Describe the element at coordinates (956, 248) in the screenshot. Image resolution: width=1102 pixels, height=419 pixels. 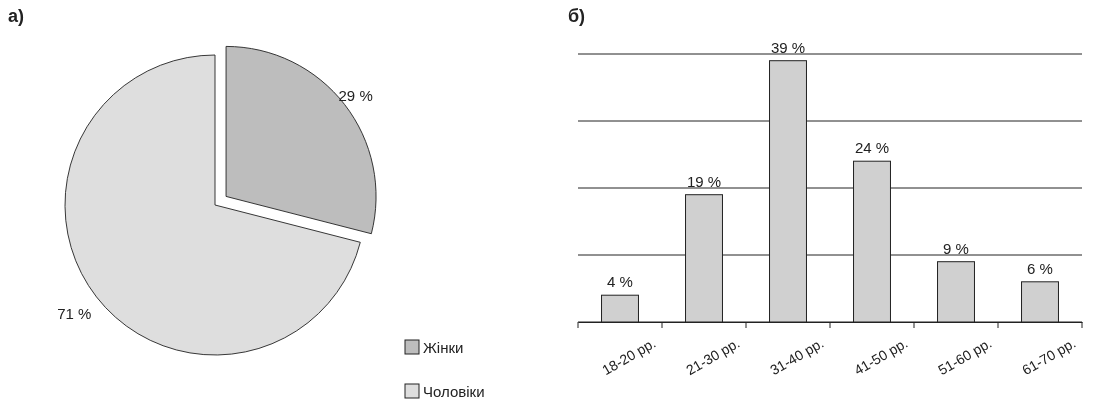
I see `data-label: 9 %` at that location.